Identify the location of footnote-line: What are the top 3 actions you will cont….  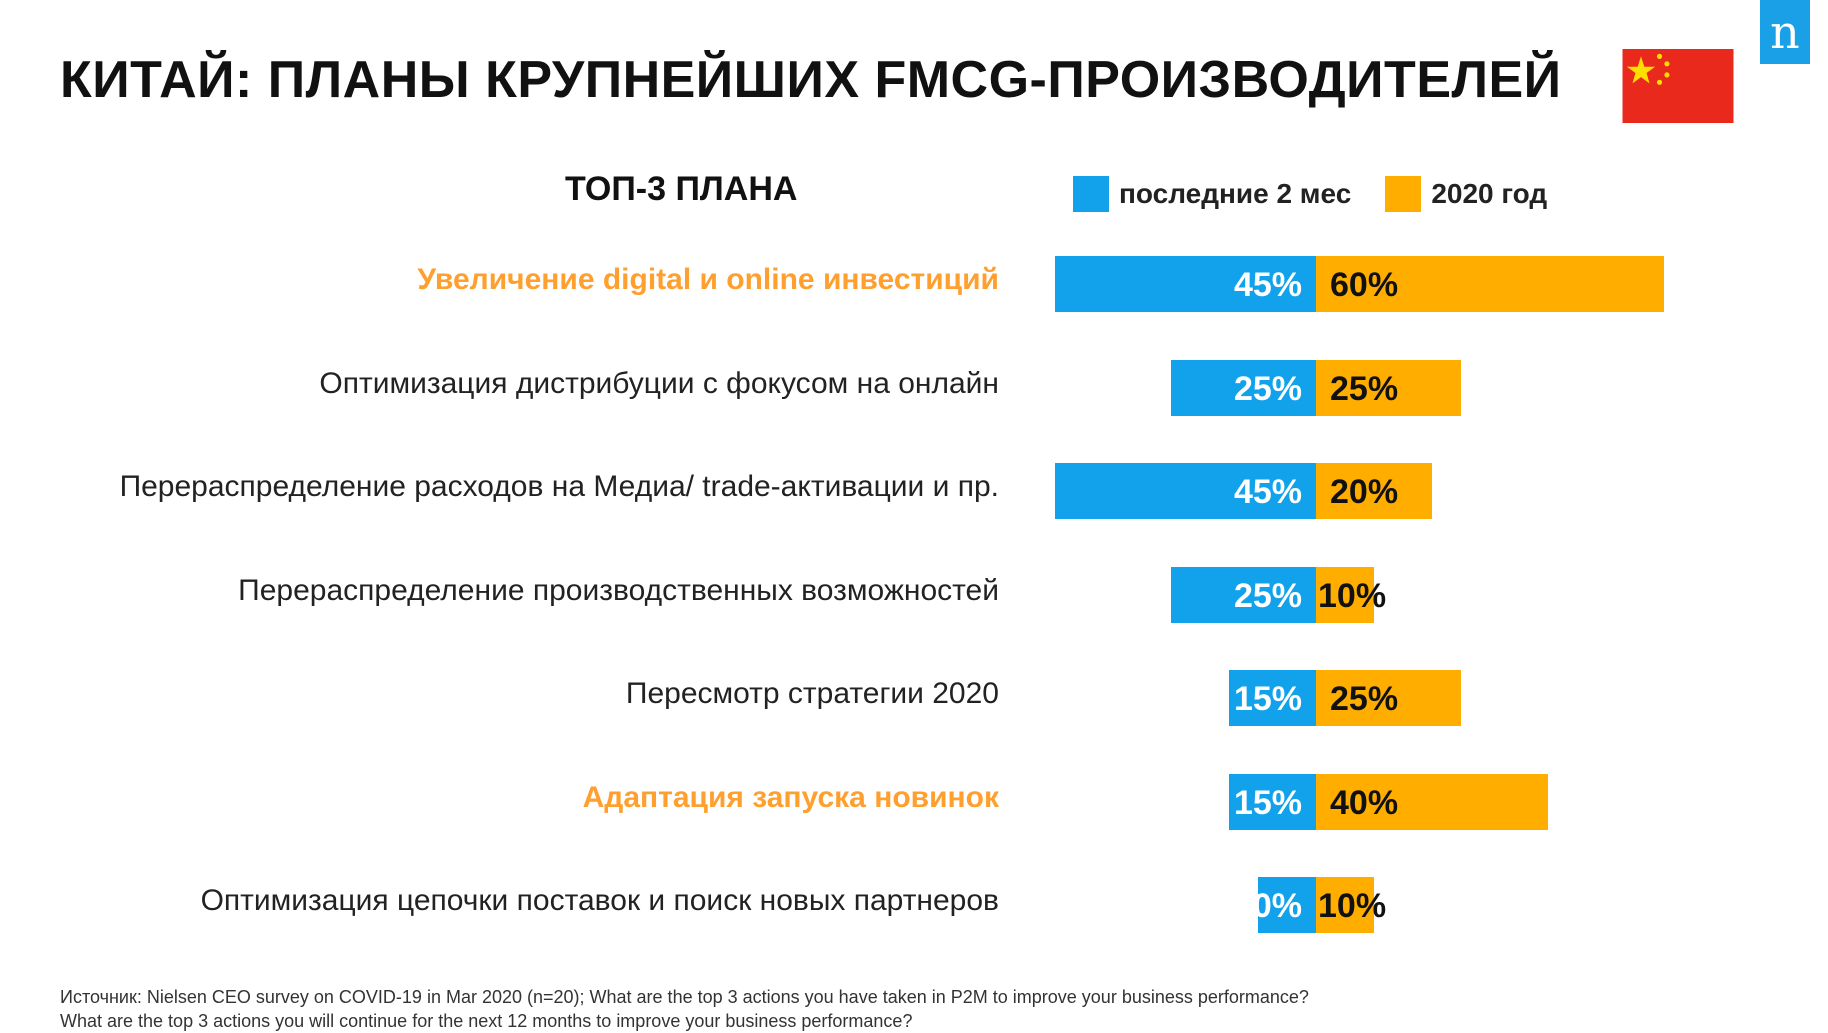
(486, 1021).